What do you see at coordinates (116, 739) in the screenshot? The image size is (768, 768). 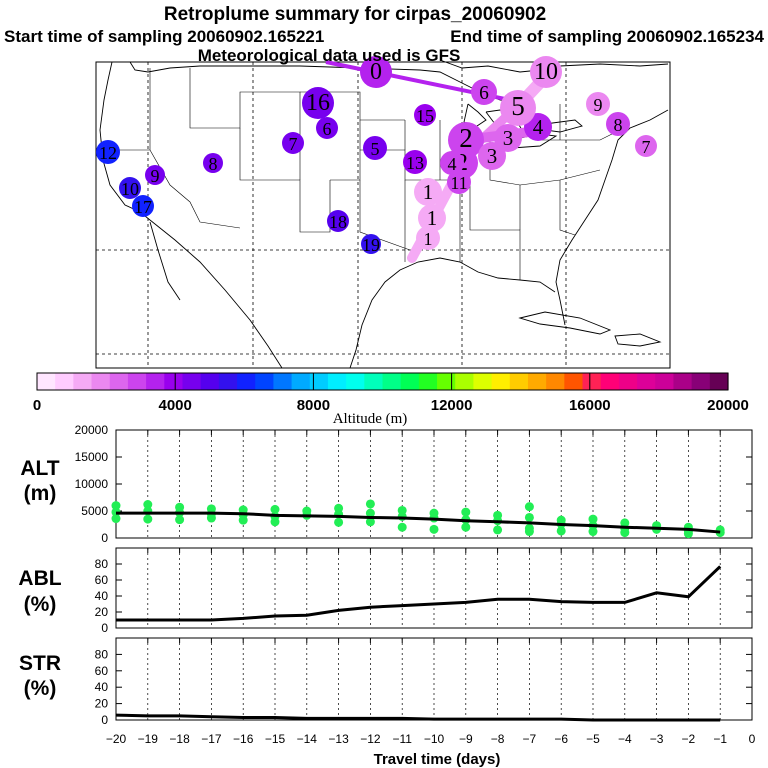 I see `x-tick-label: −20` at bounding box center [116, 739].